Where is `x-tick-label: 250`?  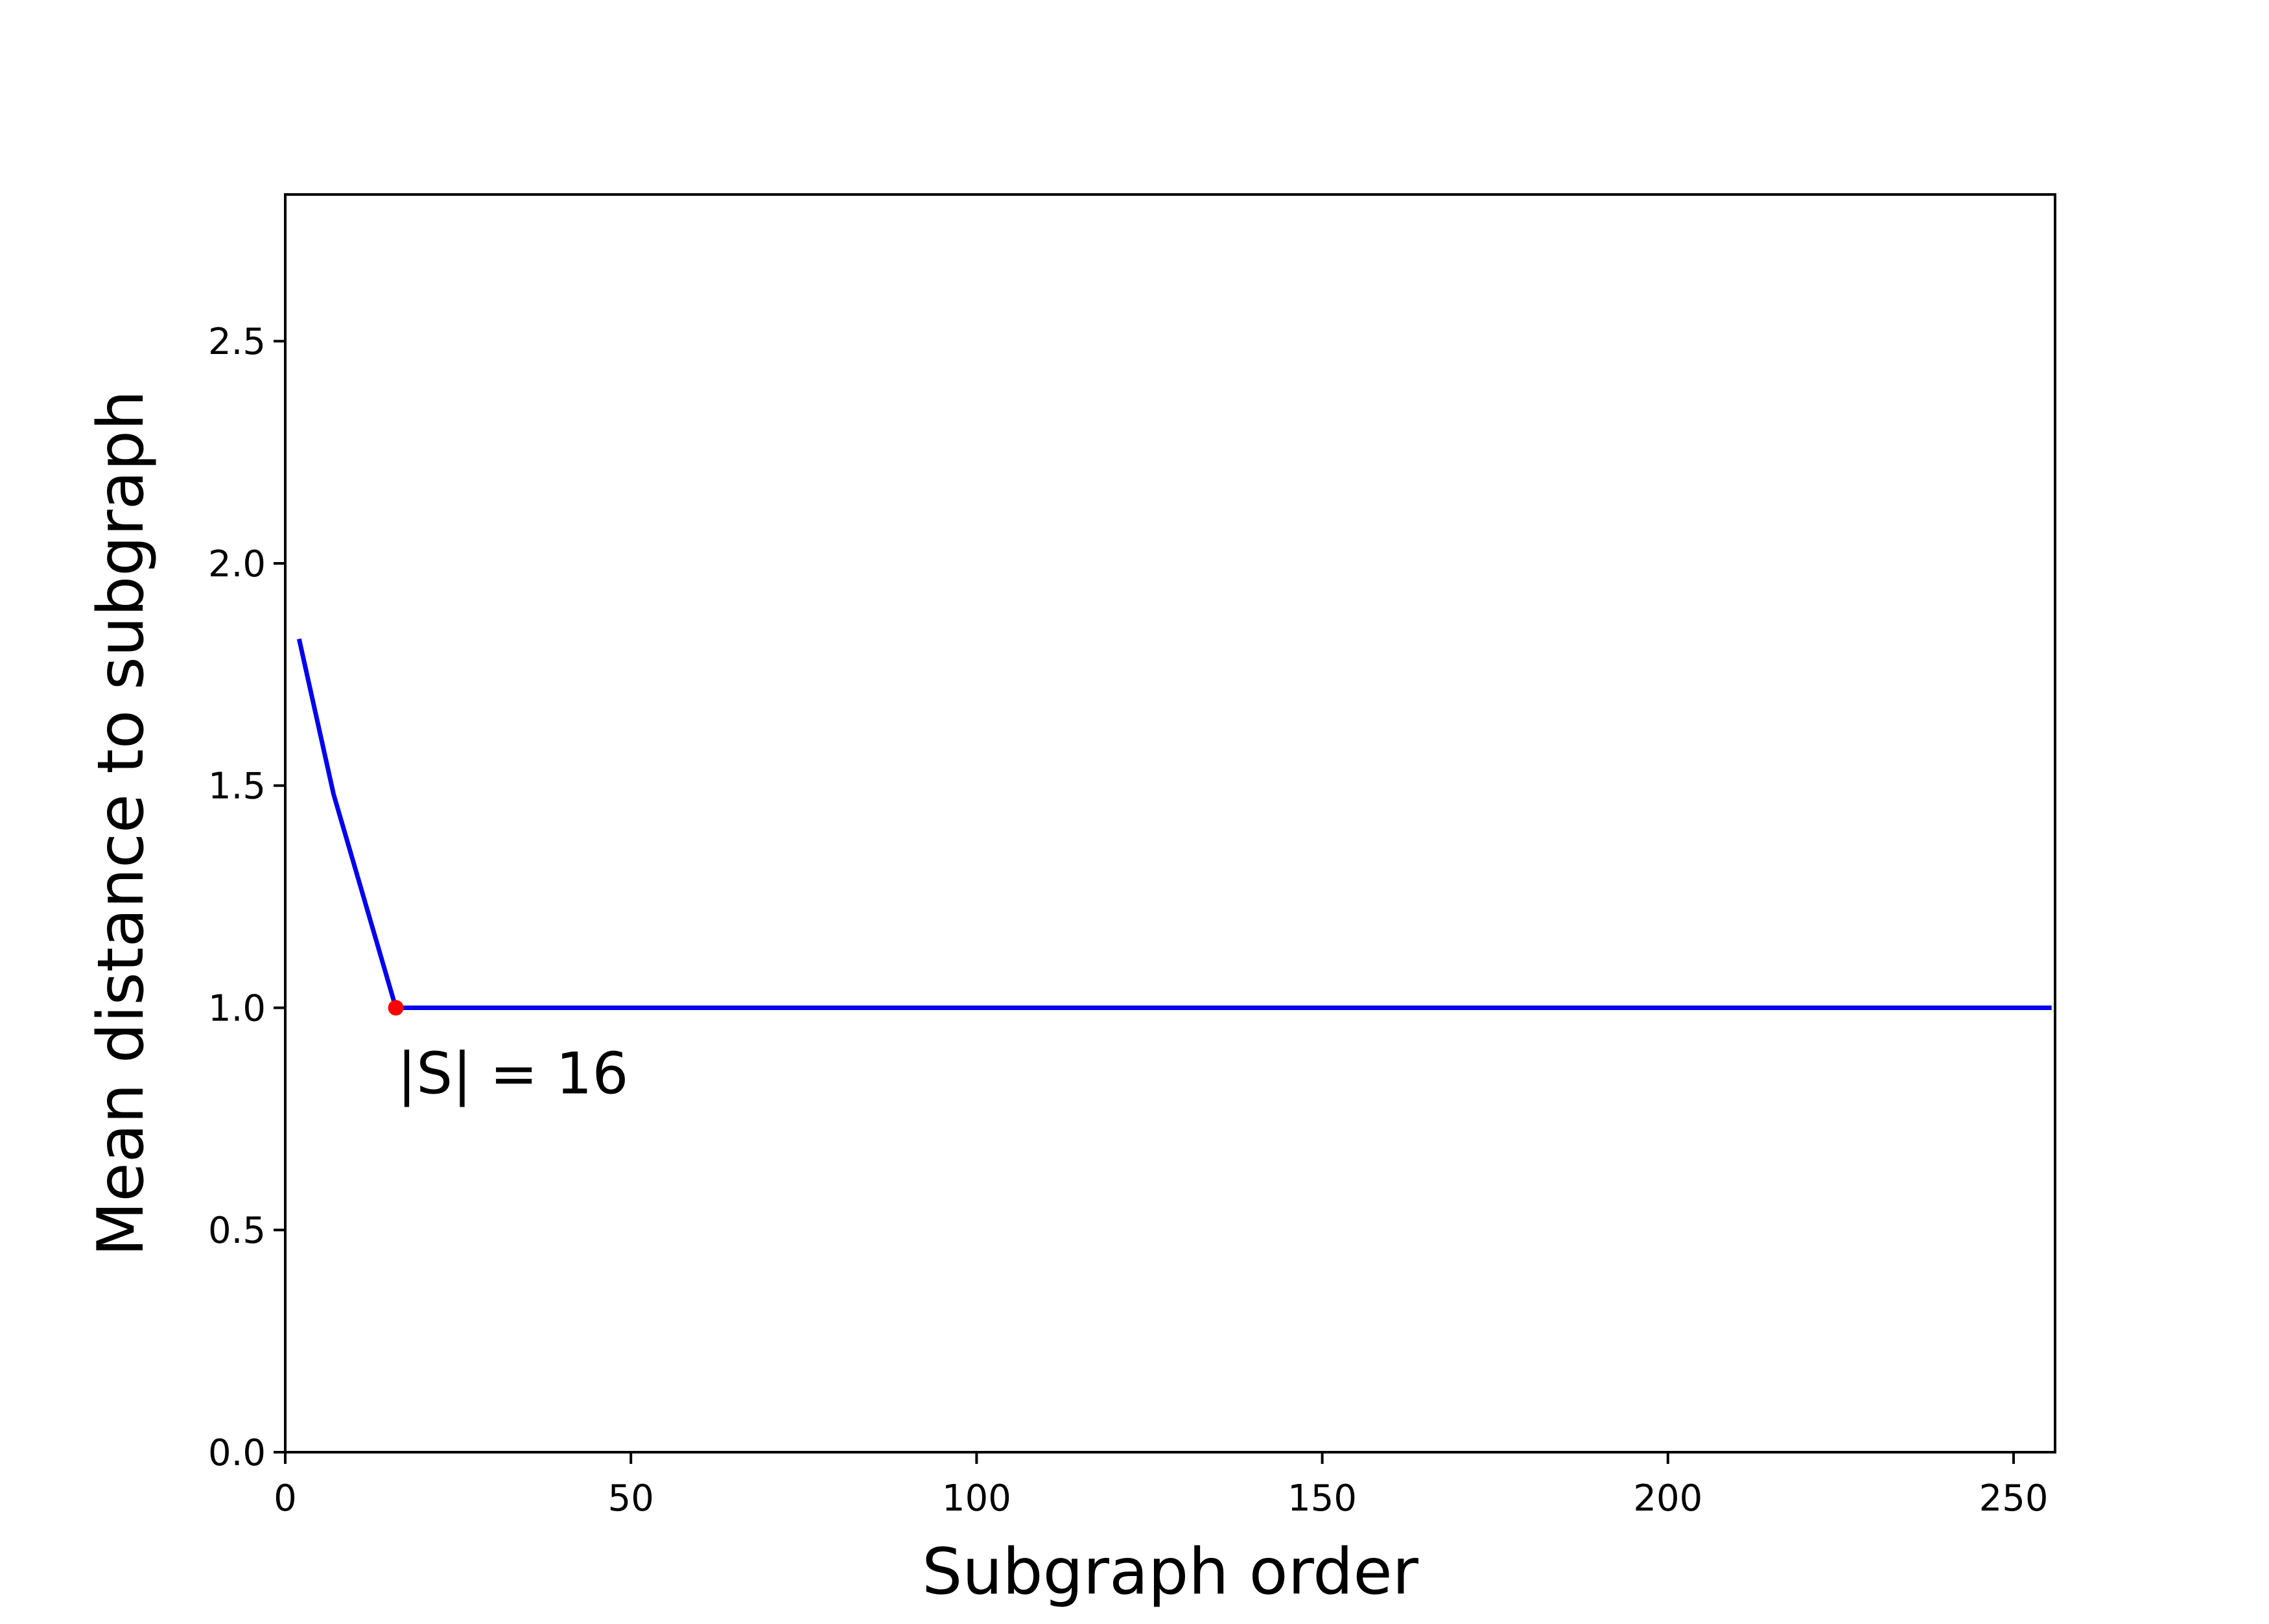
x-tick-label: 250 is located at coordinates (2014, 1498).